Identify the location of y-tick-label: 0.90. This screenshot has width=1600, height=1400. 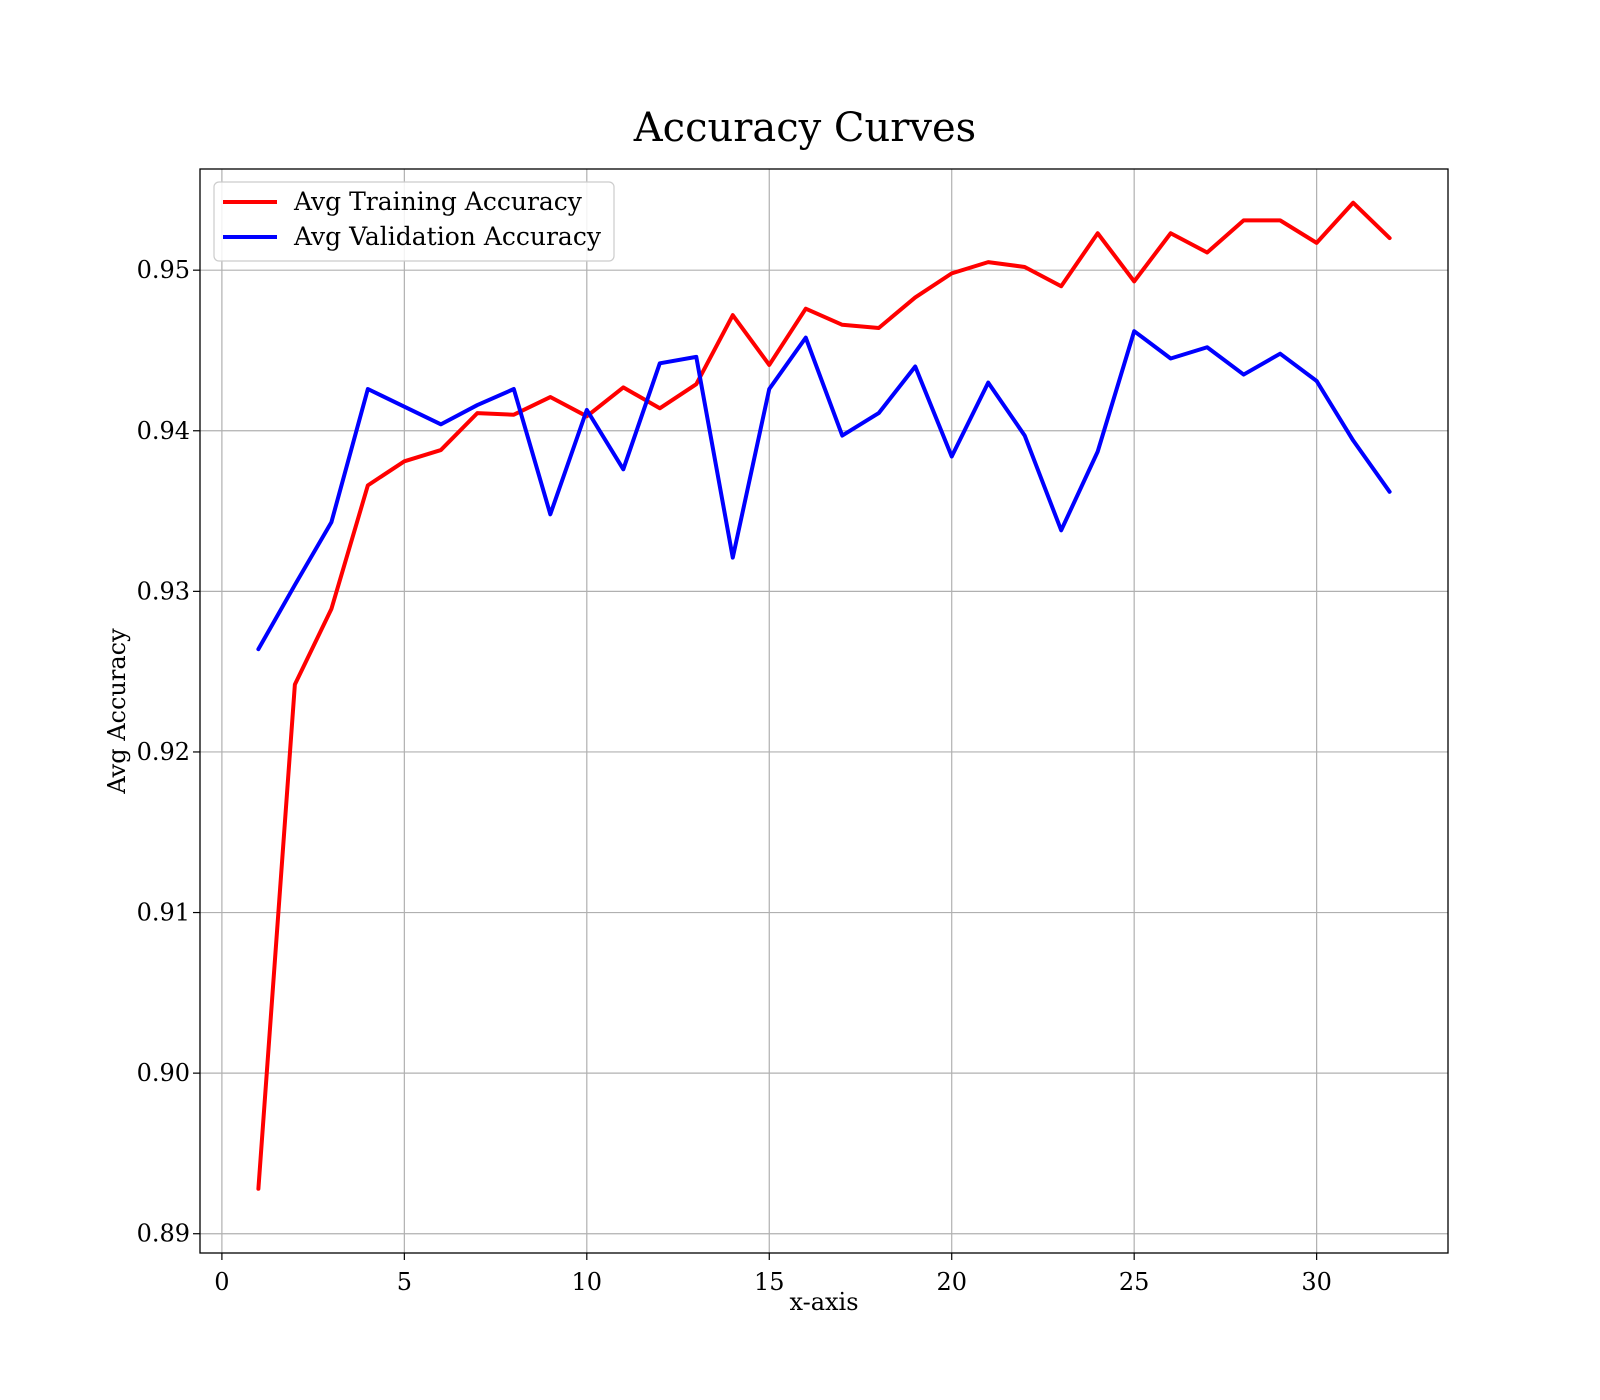
(163, 1073).